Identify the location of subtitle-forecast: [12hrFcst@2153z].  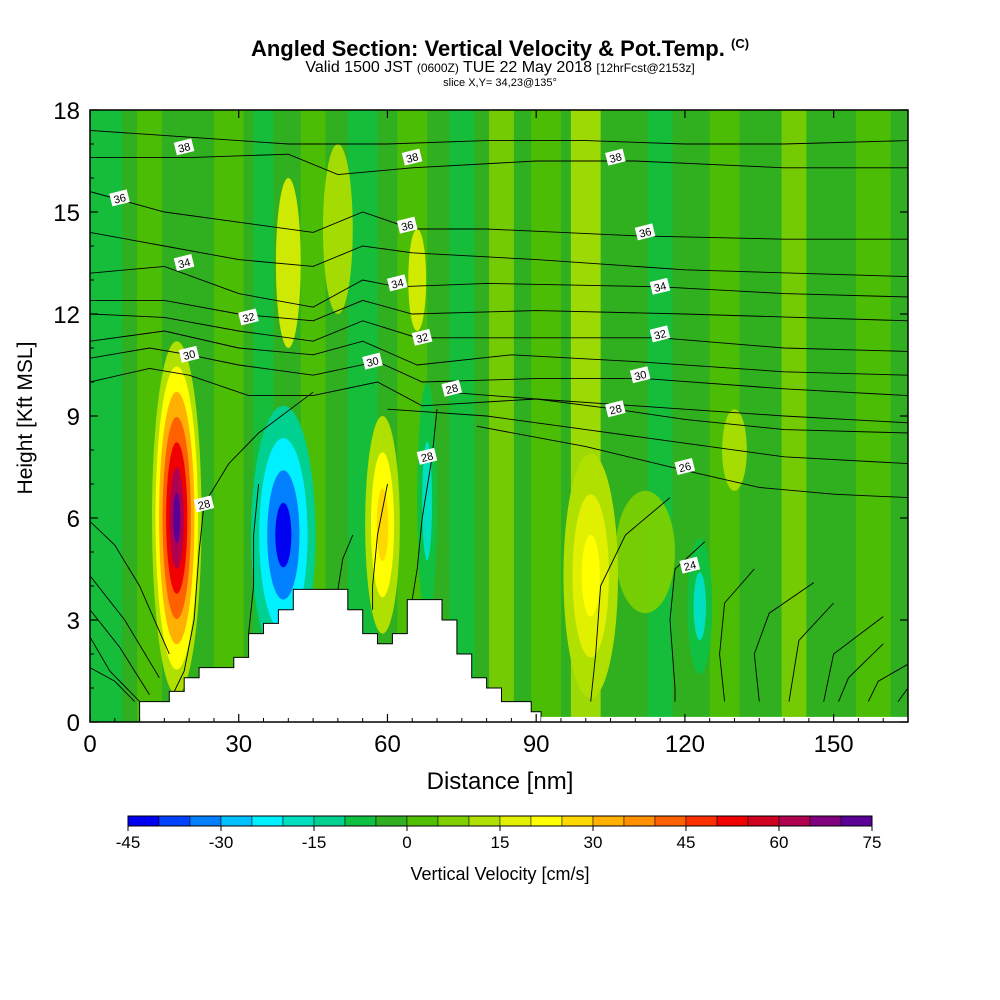
(645, 68).